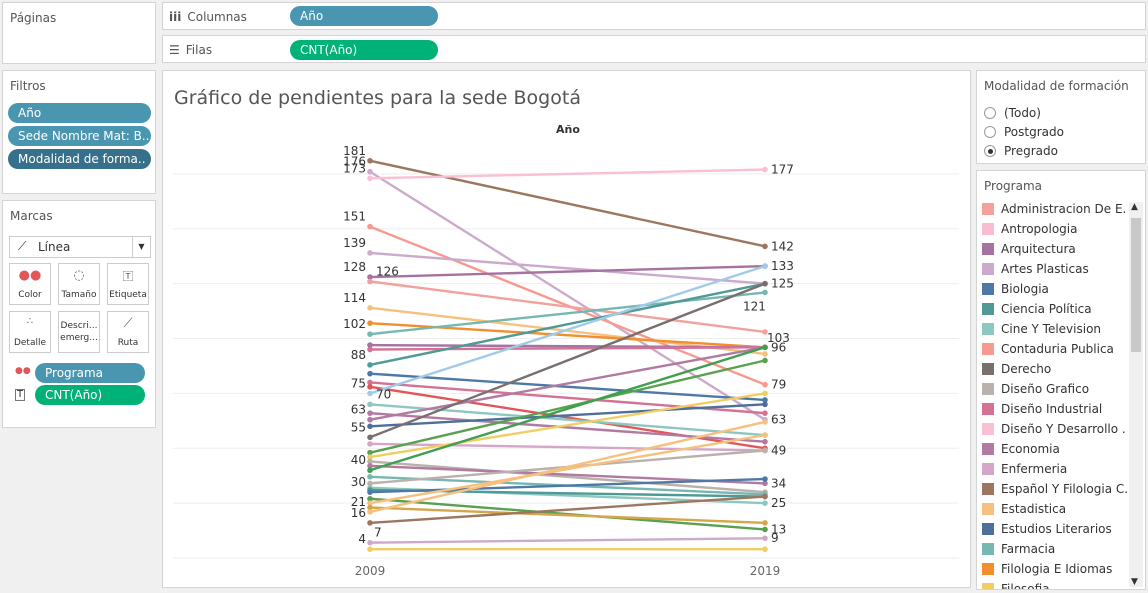 The width and height of the screenshot is (1148, 593). Describe the element at coordinates (1012, 115) in the screenshot. I see `radio-todo: (Todo)` at that location.